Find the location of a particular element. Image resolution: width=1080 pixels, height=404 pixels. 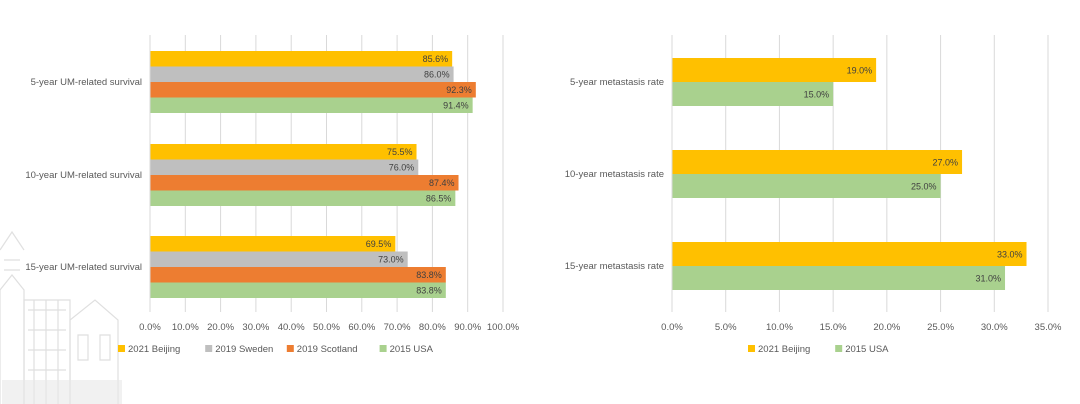

x-tick-label: 40.0% is located at coordinates (291, 327).